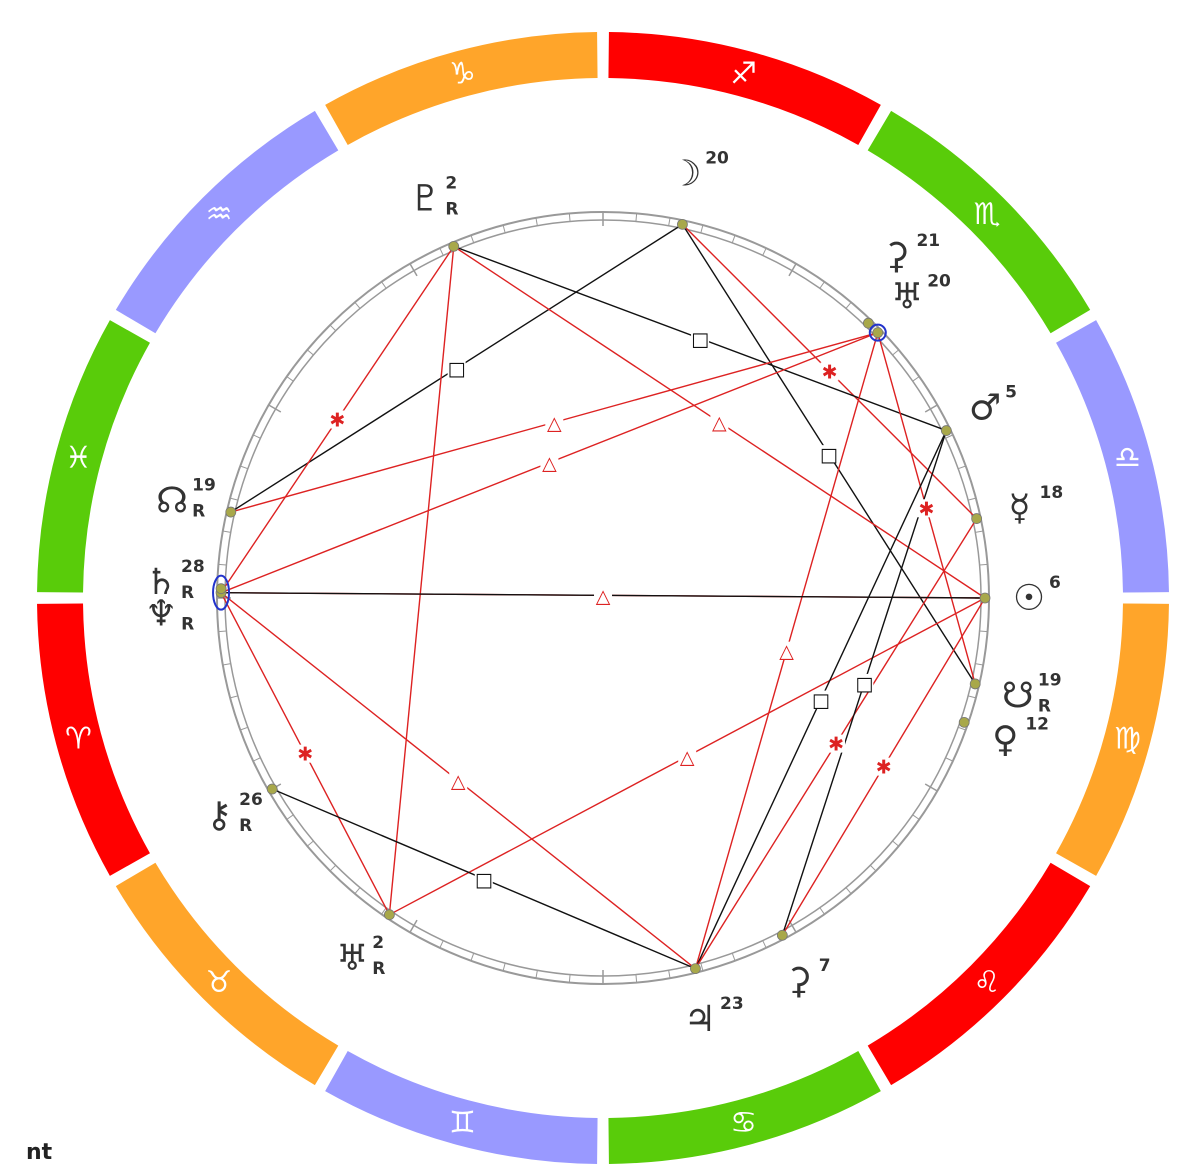 The width and height of the screenshot is (1200, 1168). Describe the element at coordinates (1127, 739) in the screenshot. I see `virgo-icon: ♍` at that location.